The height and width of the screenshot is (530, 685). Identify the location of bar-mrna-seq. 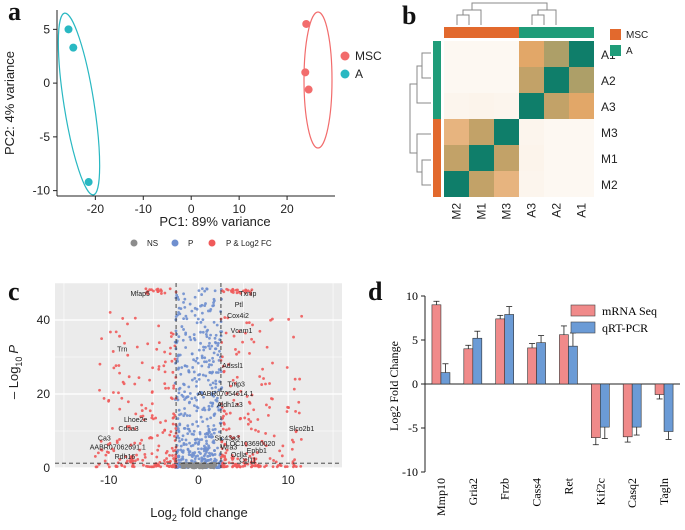
(500, 351).